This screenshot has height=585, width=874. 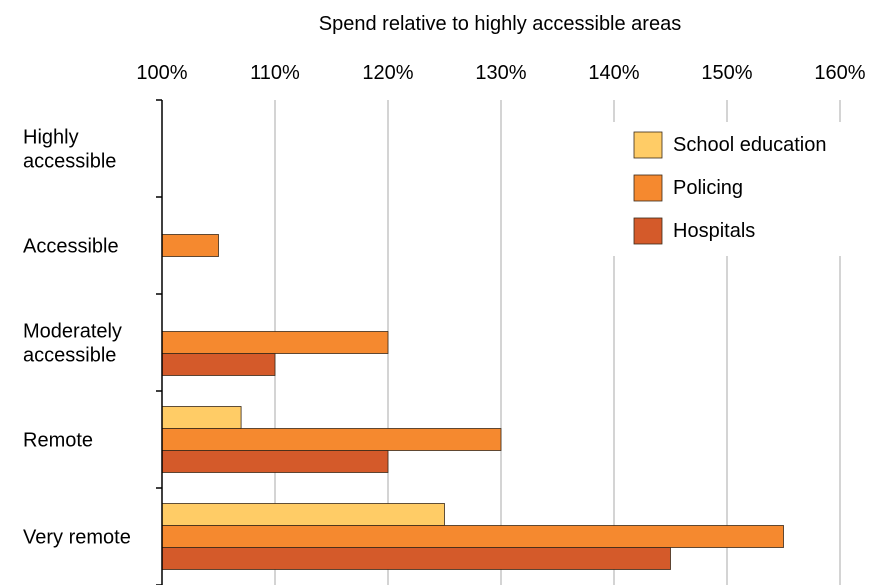 I want to click on legend-label: Hospitals, so click(x=714, y=231).